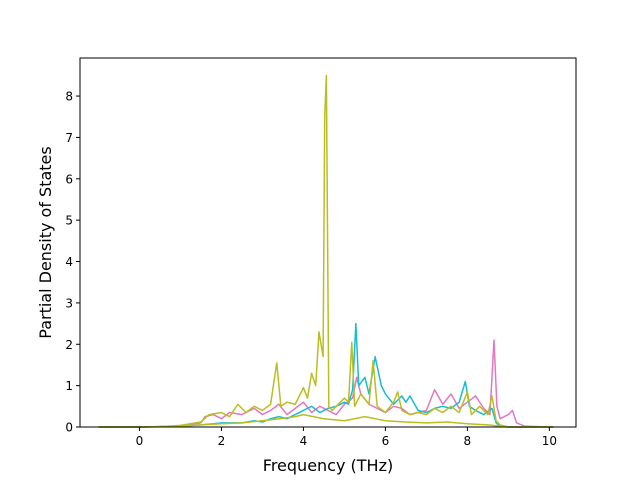 Image resolution: width=640 pixels, height=484 pixels. I want to click on x-tick-label: 10, so click(549, 441).